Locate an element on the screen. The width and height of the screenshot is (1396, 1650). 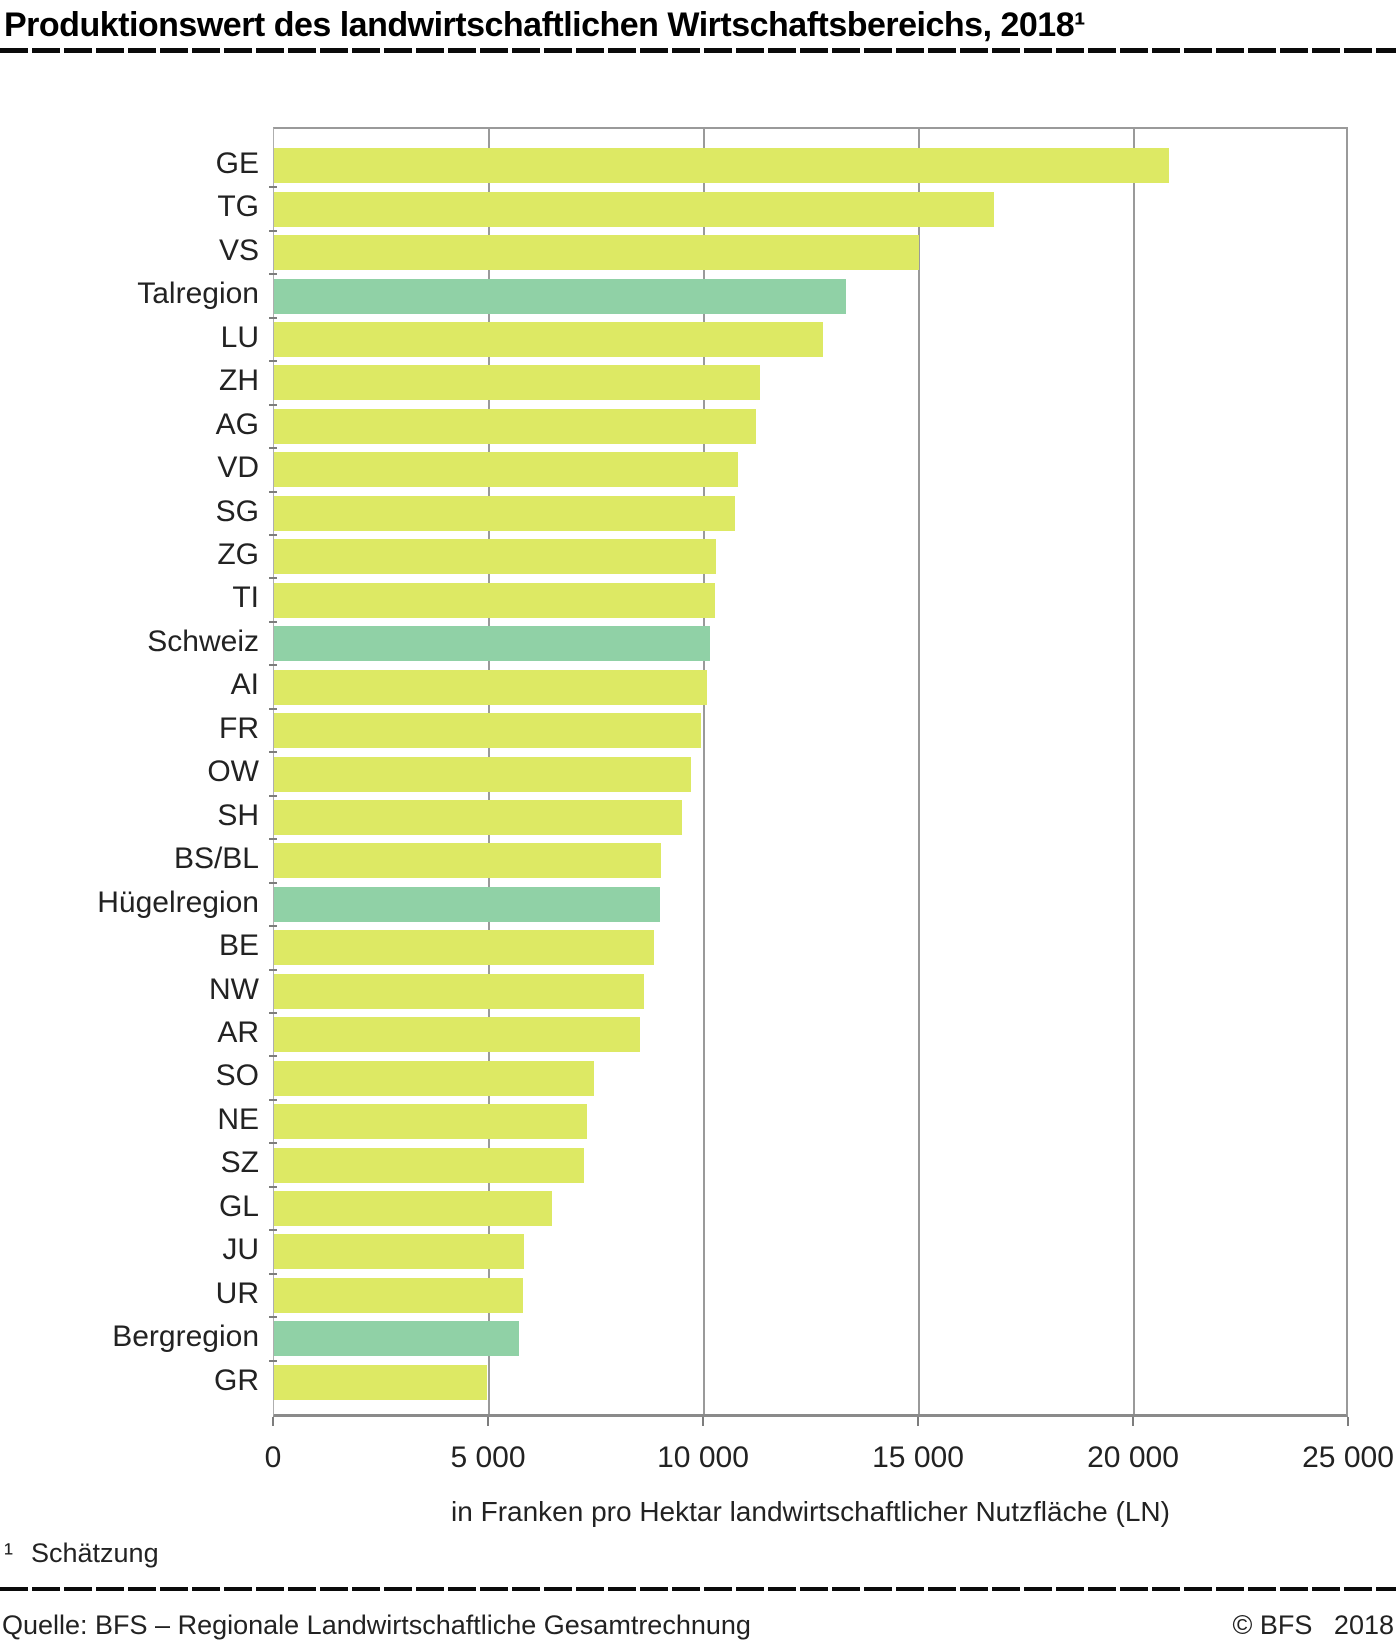
y-axis-label: SO is located at coordinates (237, 1076).